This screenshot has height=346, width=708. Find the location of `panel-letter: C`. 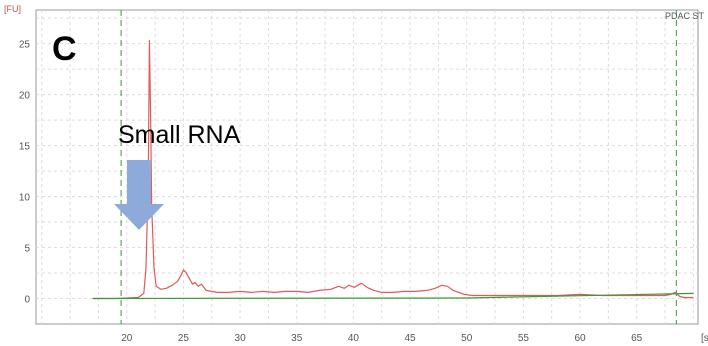

panel-letter: C is located at coordinates (64, 49).